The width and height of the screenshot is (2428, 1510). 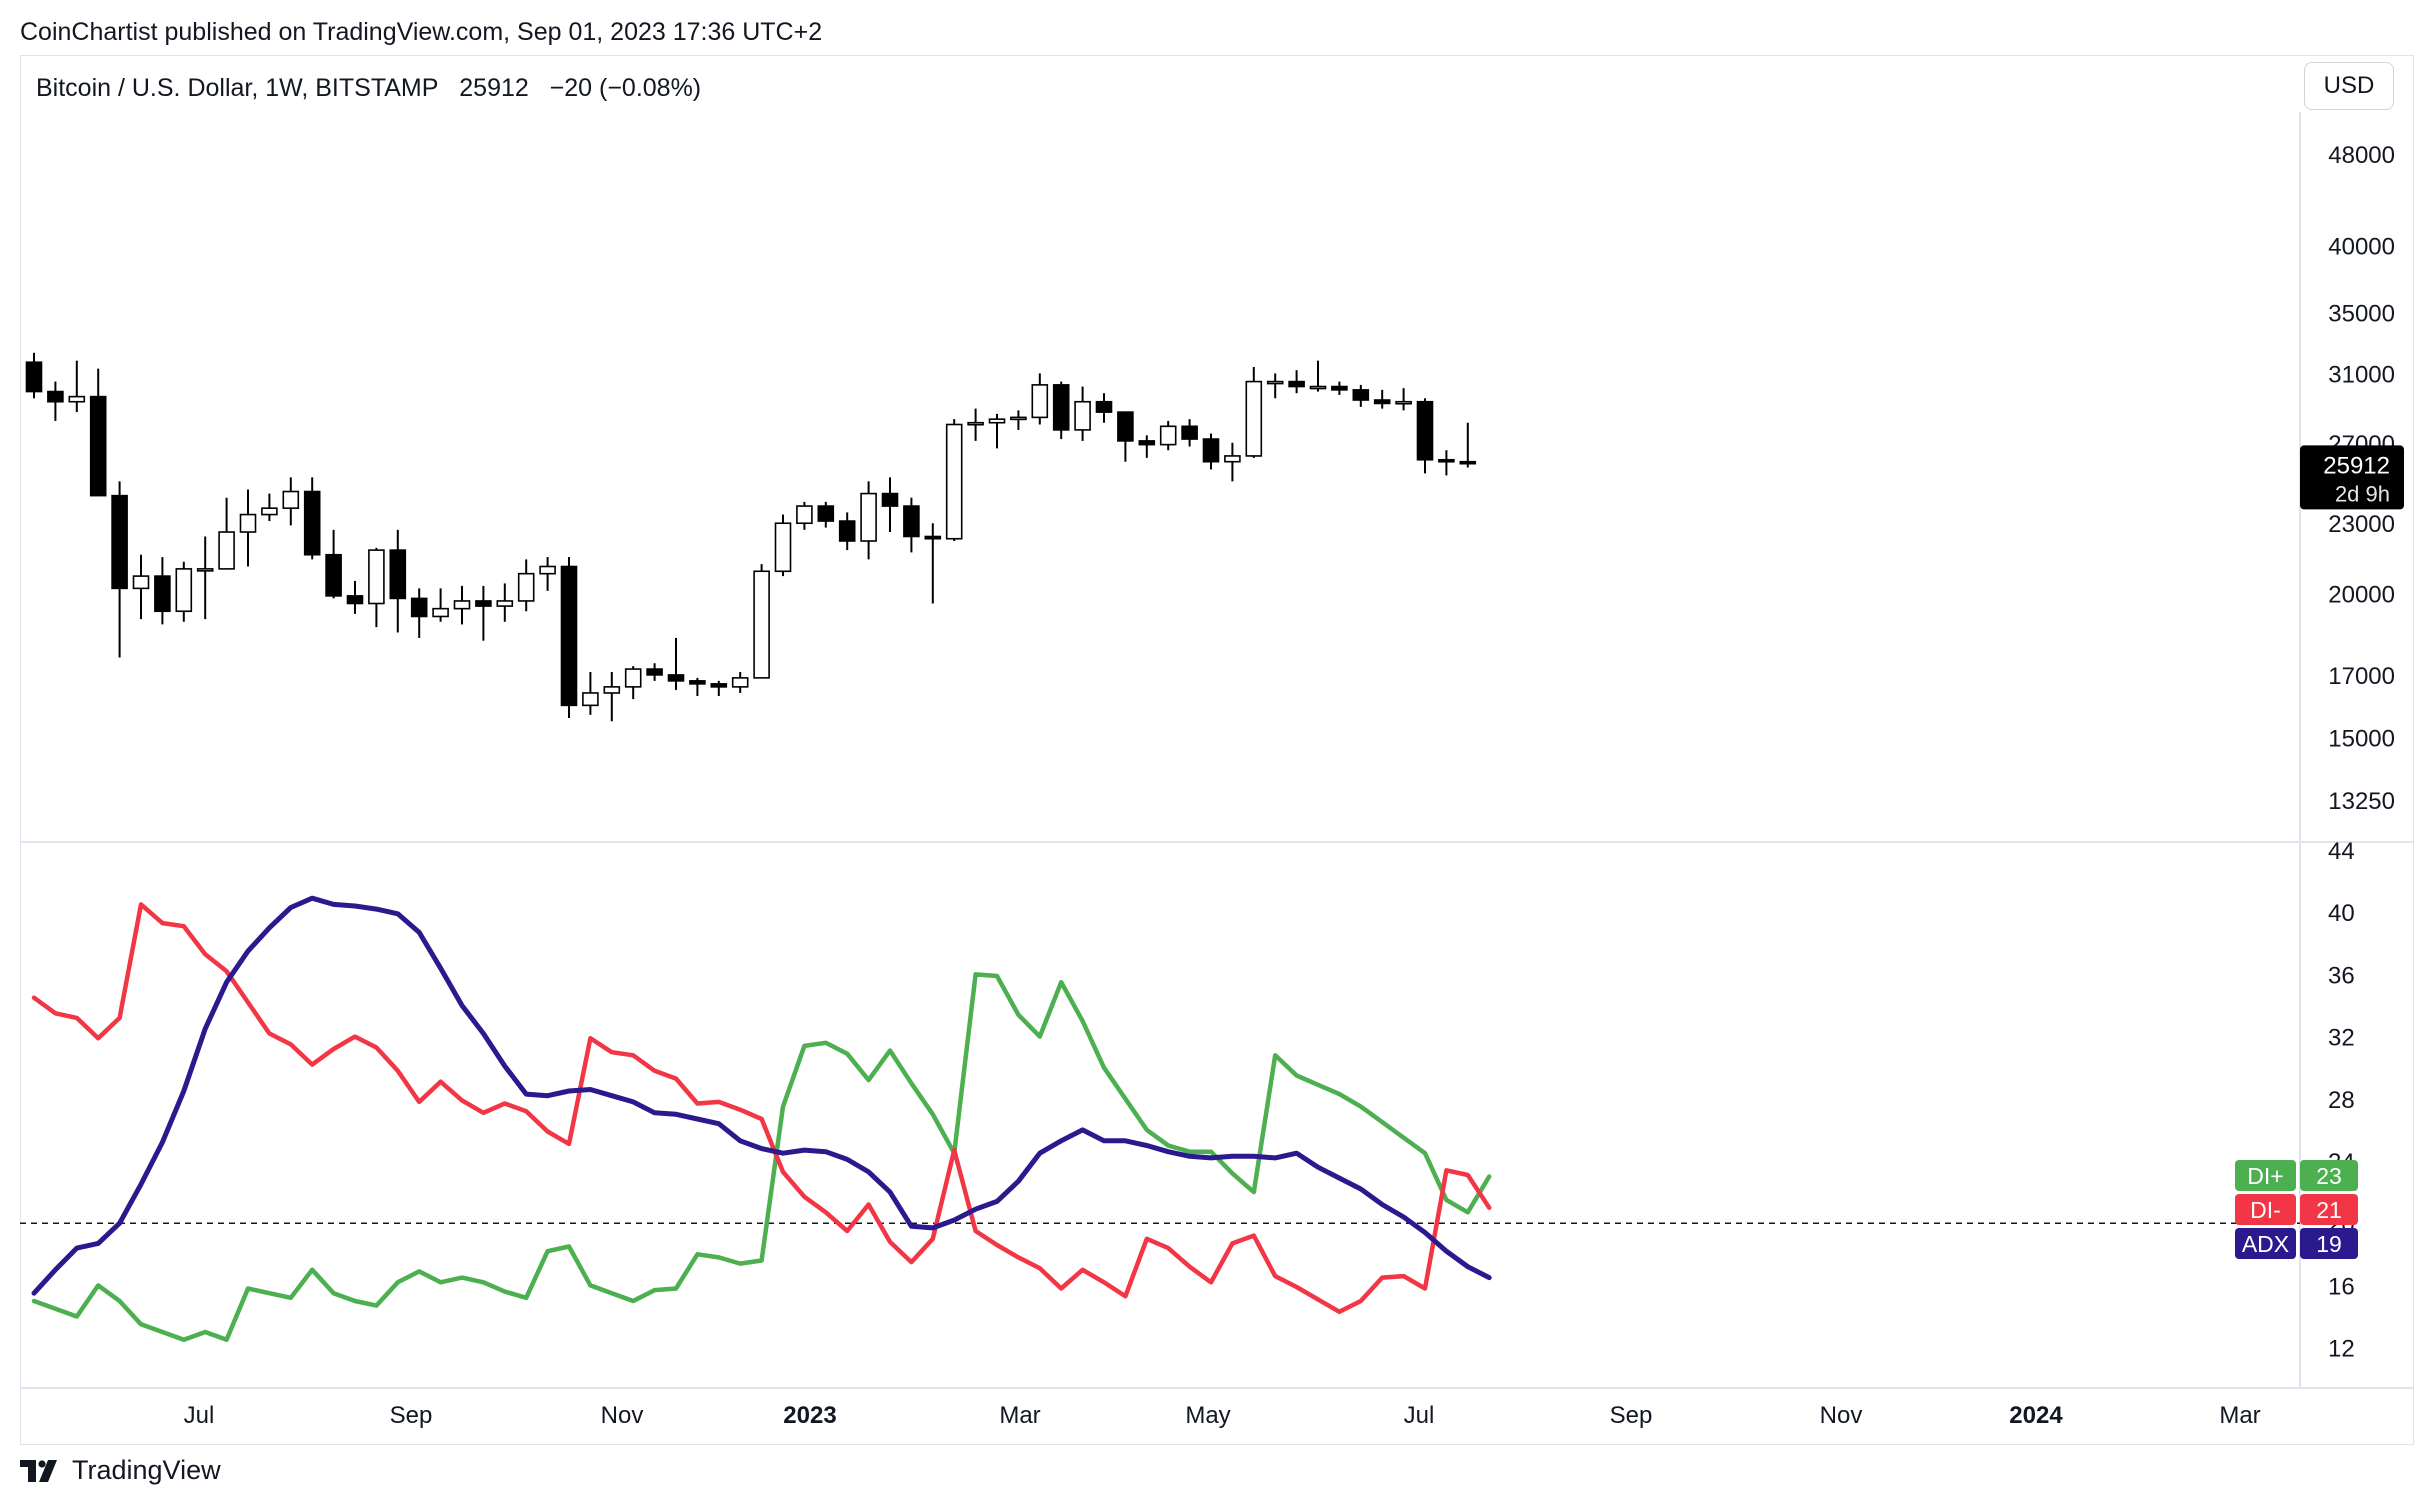 I want to click on indicator-tick-label: 32, so click(x=2341, y=1038).